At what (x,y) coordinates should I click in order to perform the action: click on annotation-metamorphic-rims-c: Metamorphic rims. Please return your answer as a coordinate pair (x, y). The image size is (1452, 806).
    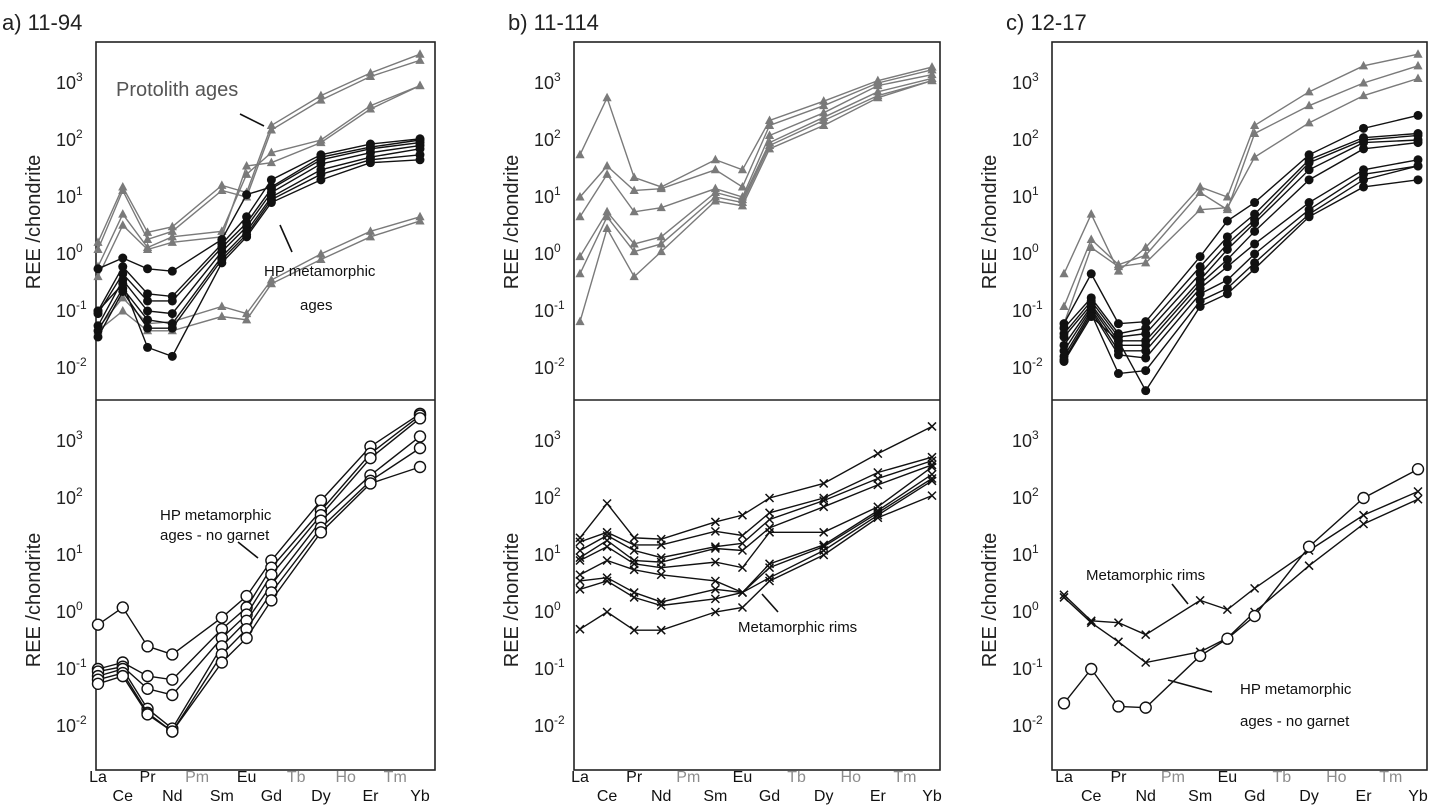
    Looking at the image, I should click on (1145, 575).